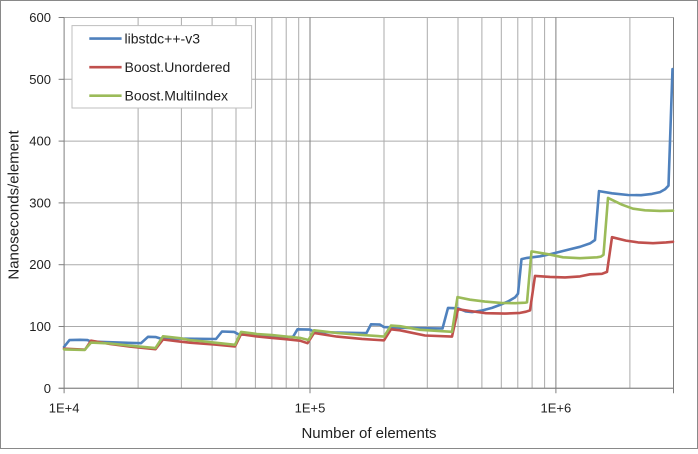  I want to click on svg-text: libstdc++-v3, so click(163, 39).